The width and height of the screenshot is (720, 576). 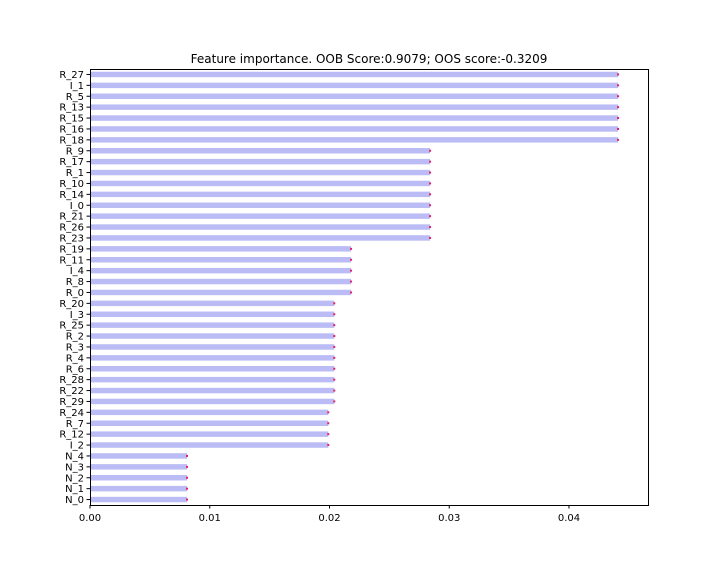 What do you see at coordinates (71, 413) in the screenshot?
I see `y-tick-label: R_24` at bounding box center [71, 413].